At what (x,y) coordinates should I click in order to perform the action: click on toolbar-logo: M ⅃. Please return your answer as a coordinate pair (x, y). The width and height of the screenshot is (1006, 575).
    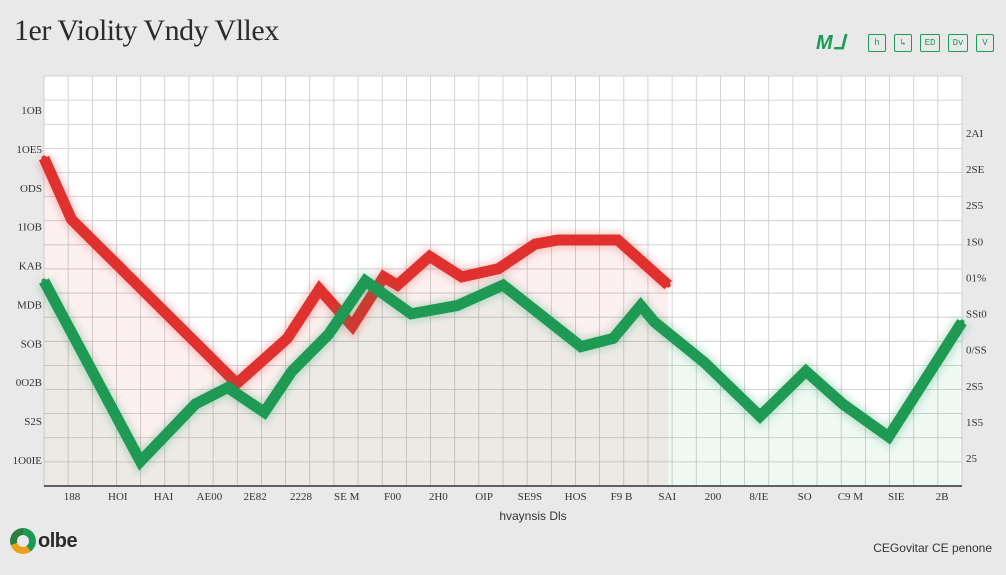
    Looking at the image, I should click on (830, 43).